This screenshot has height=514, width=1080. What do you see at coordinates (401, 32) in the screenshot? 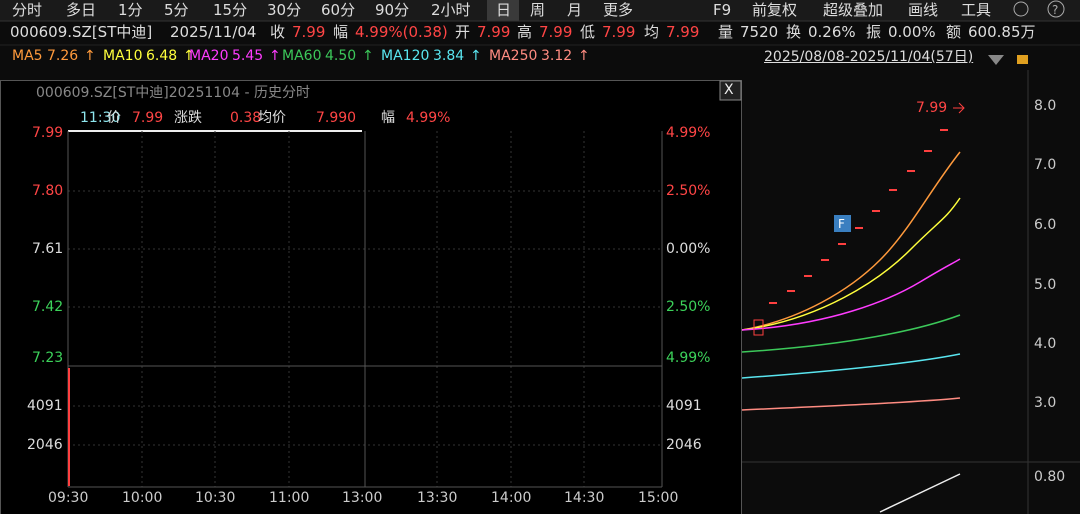
I see `quote-value: 4.99%(0.38)` at bounding box center [401, 32].